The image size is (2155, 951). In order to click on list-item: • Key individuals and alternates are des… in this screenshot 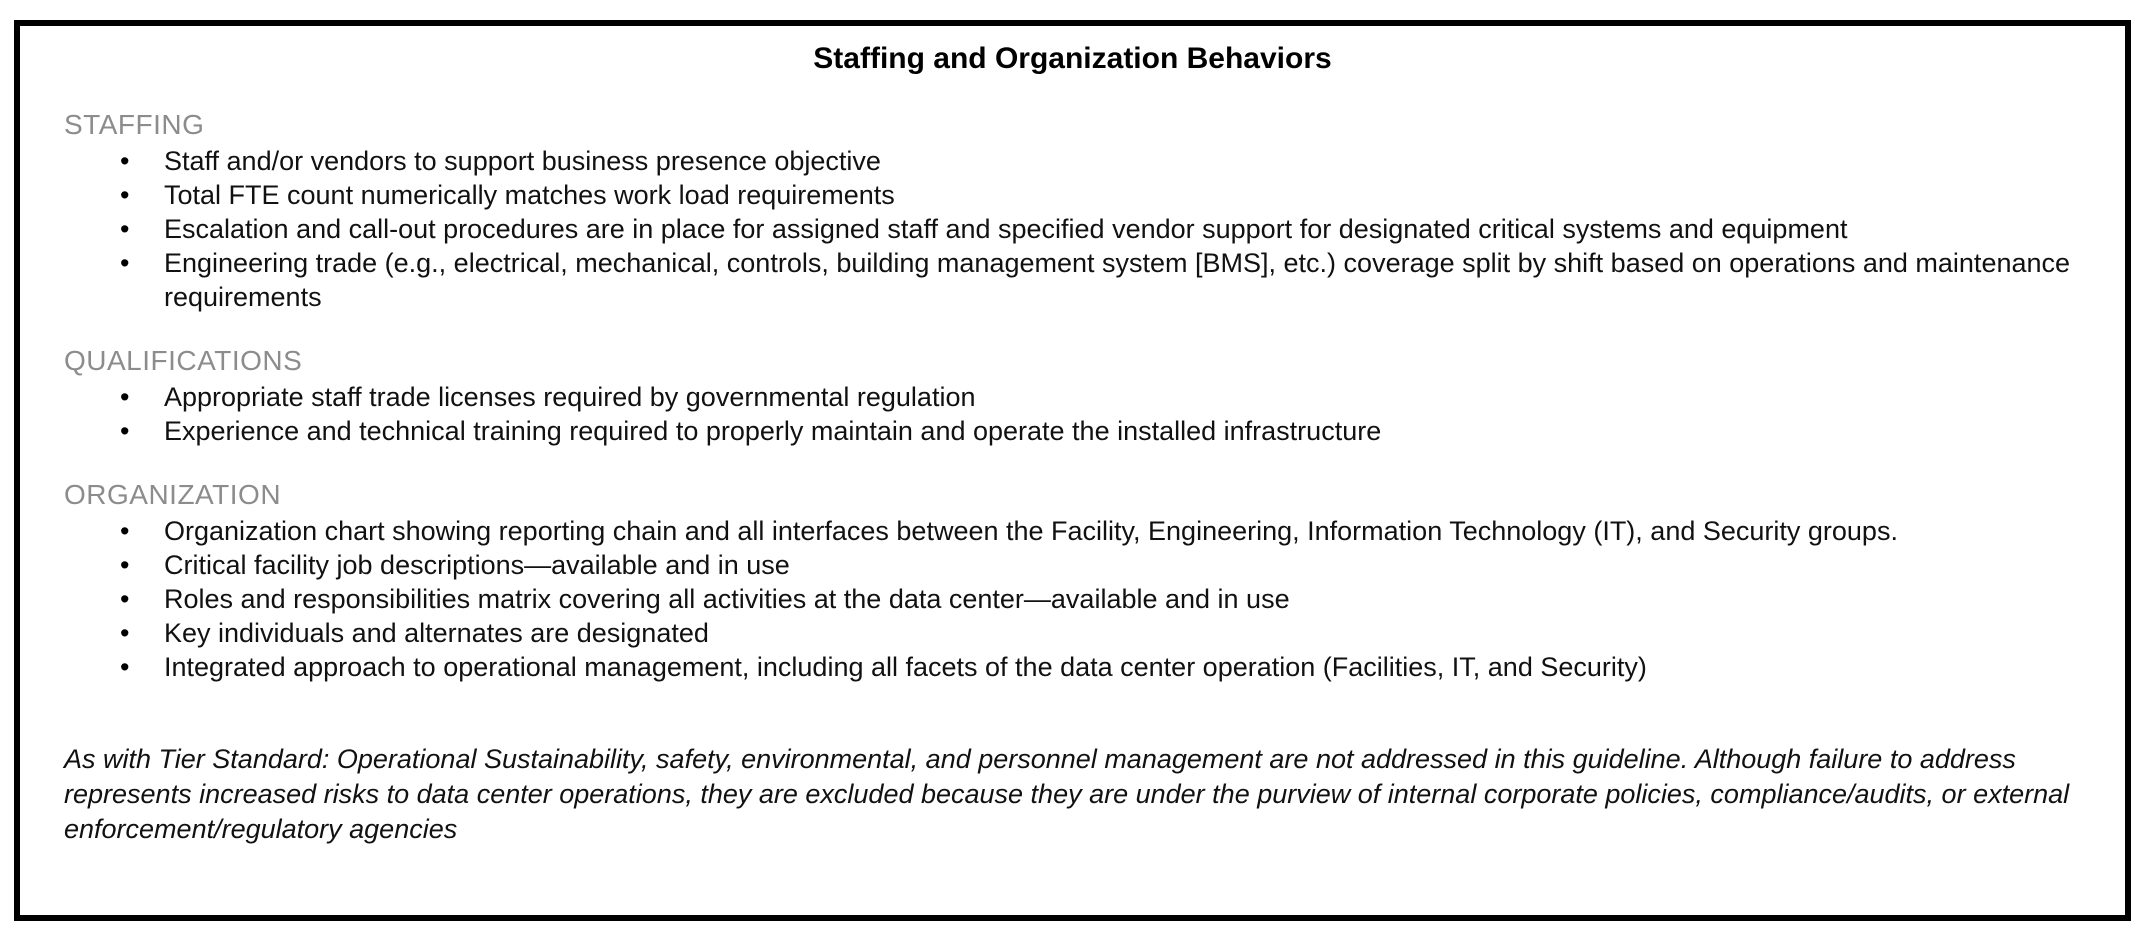, I will do `click(1072, 633)`.